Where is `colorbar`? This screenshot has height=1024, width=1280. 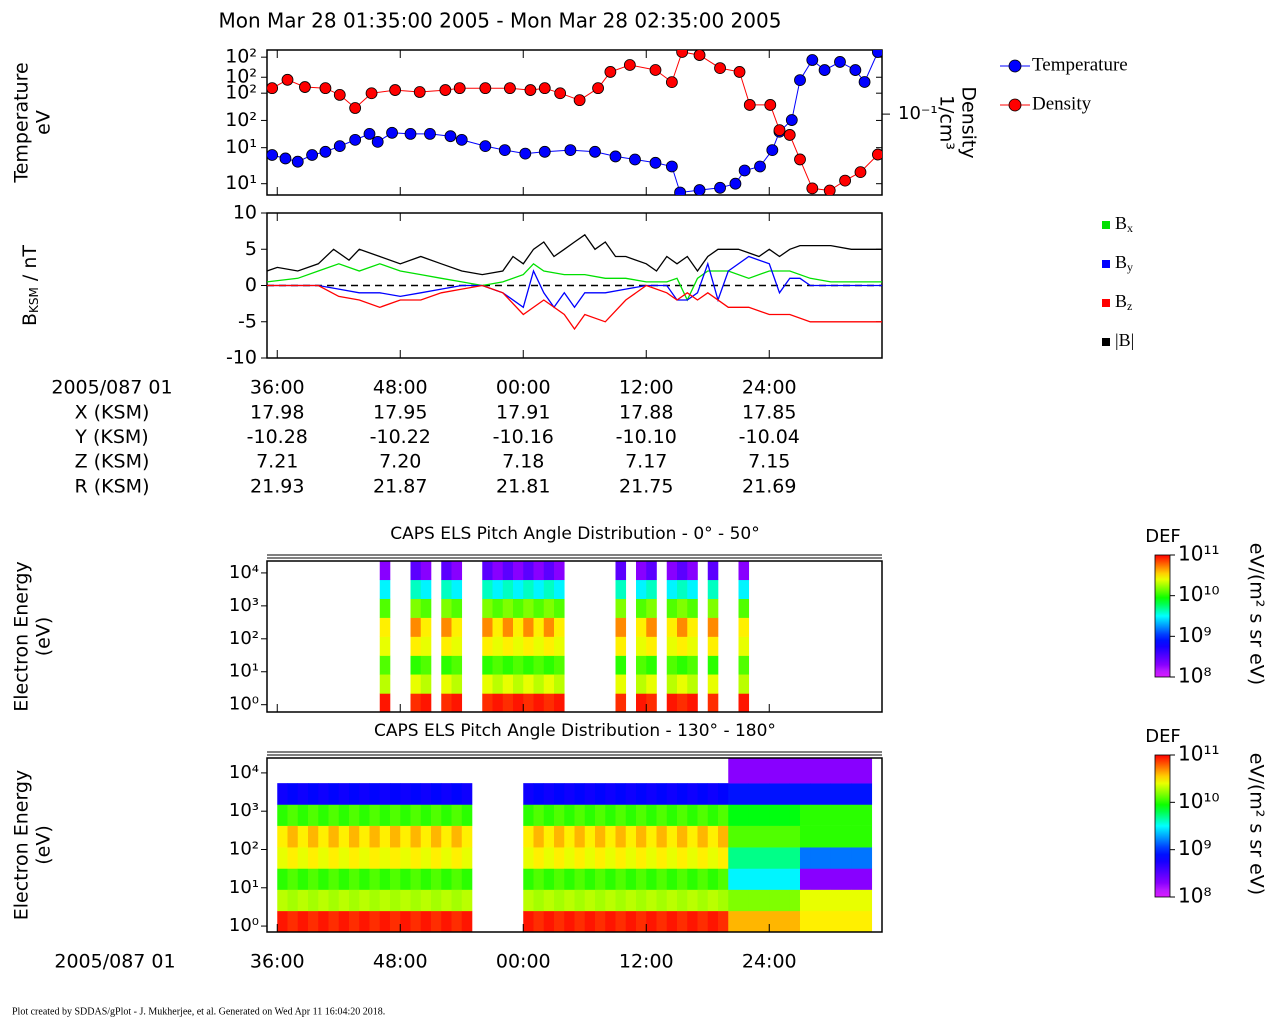
colorbar is located at coordinates (1162, 616).